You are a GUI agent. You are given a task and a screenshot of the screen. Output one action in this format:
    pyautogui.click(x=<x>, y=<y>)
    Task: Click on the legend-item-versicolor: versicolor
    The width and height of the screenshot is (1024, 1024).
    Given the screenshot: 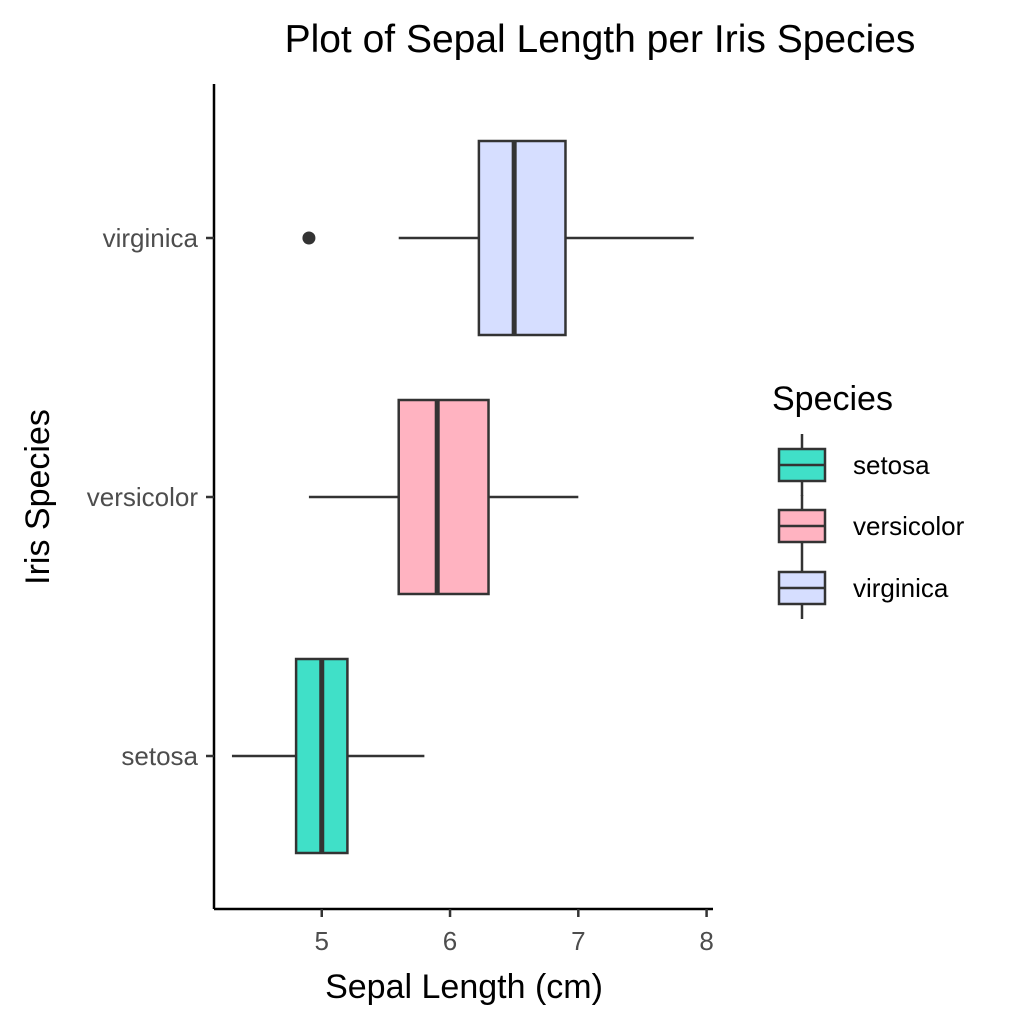 What is the action you would take?
    pyautogui.click(x=871, y=526)
    